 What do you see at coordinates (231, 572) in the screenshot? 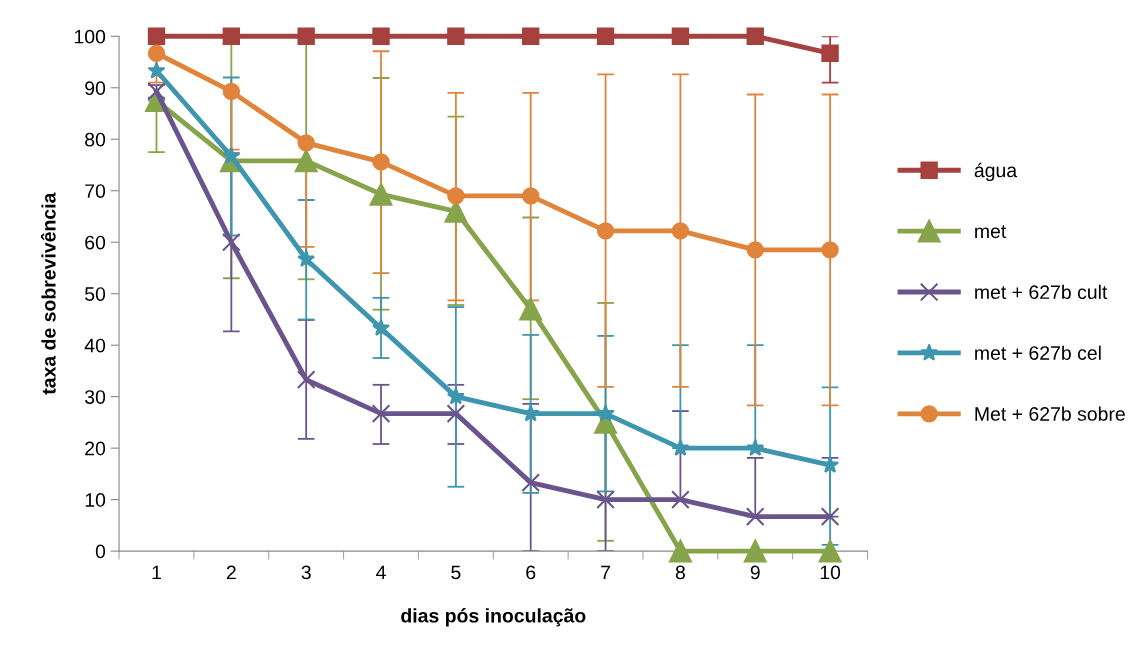
I see `x-tick-label: 2` at bounding box center [231, 572].